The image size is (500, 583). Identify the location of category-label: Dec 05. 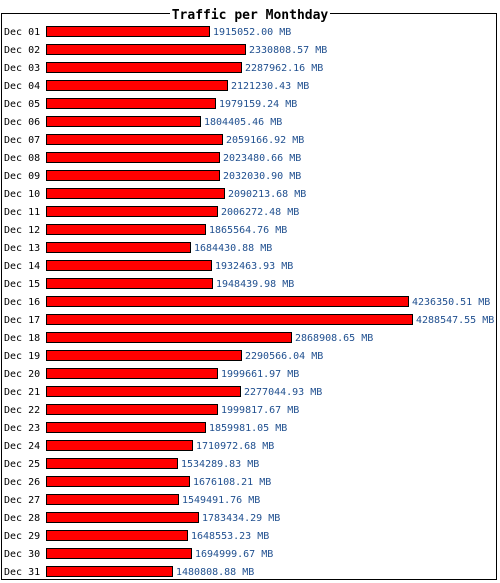
(22, 104).